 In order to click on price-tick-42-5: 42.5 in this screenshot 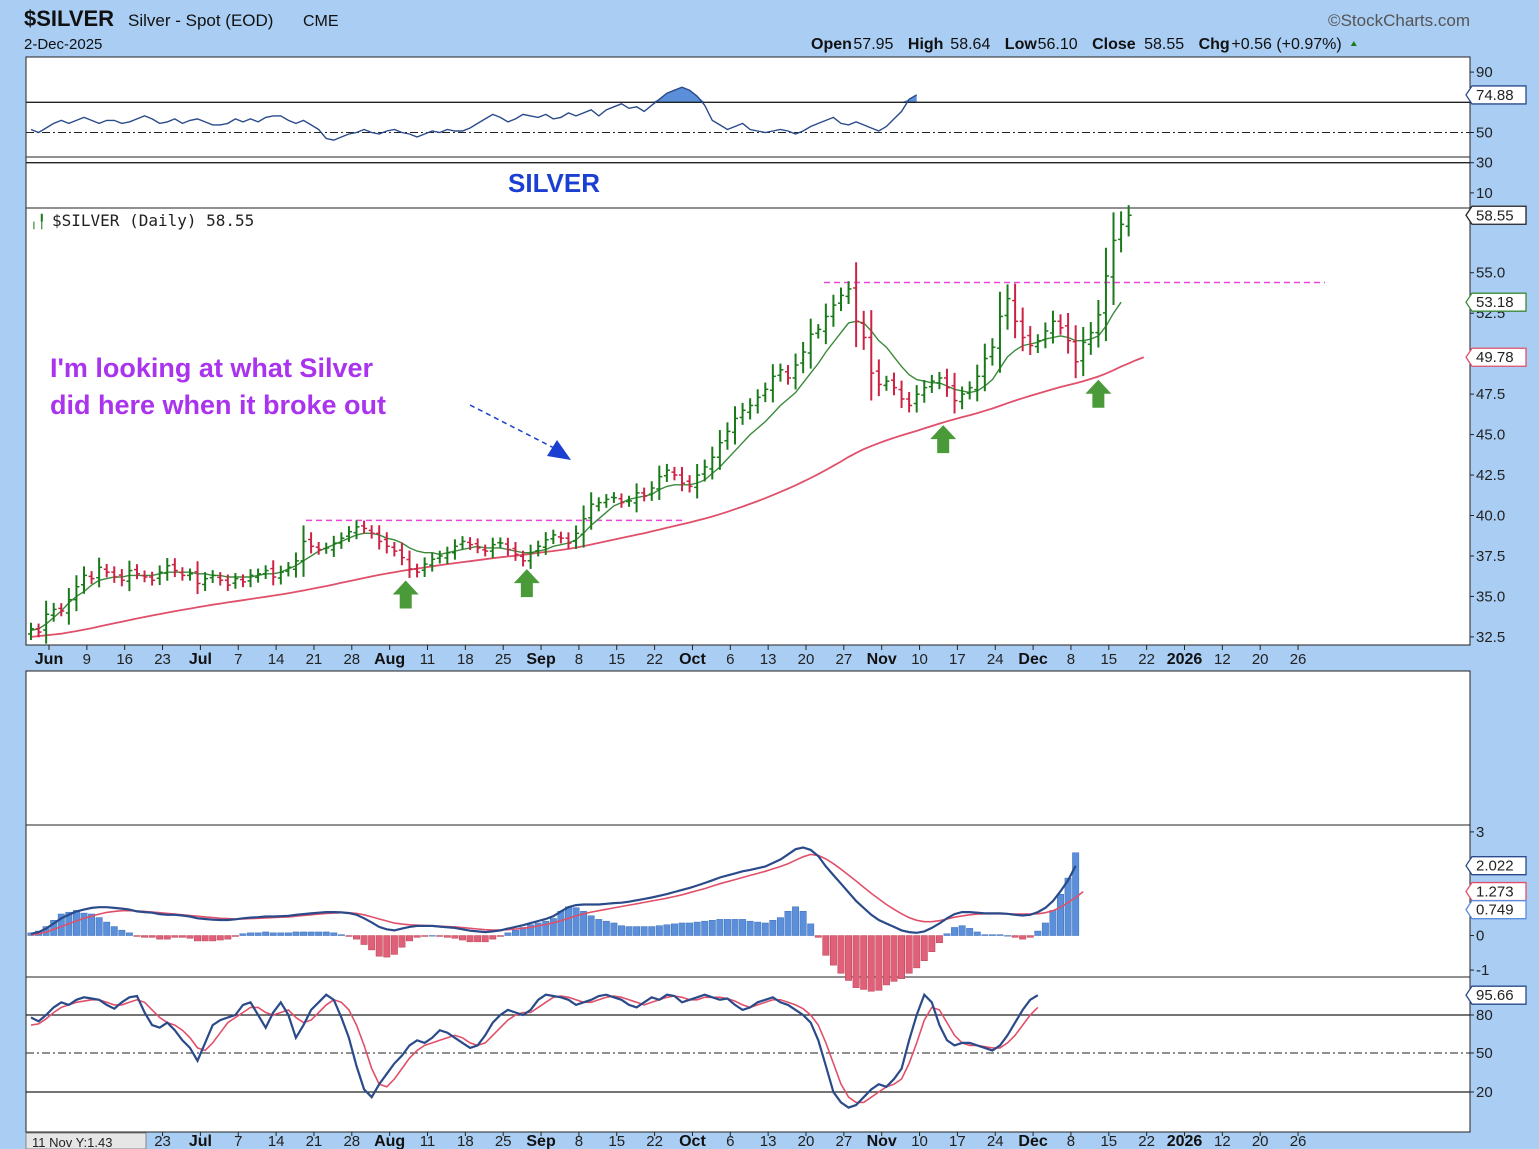, I will do `click(1490, 475)`.